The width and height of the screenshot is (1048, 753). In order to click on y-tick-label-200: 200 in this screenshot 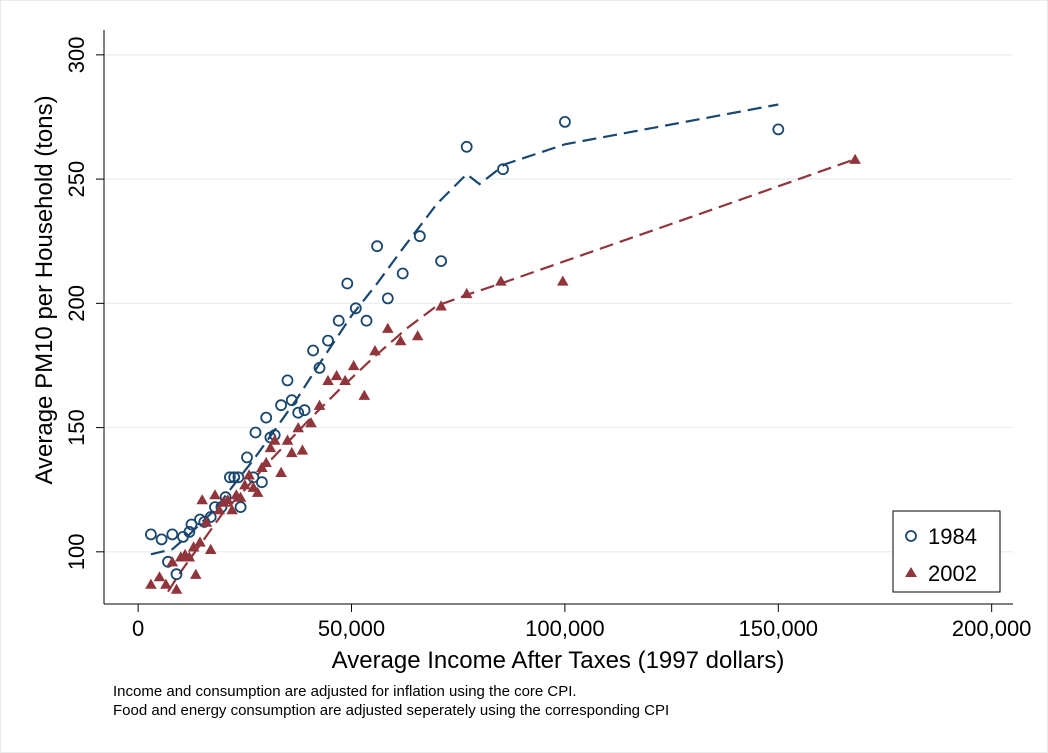, I will do `click(76, 303)`.